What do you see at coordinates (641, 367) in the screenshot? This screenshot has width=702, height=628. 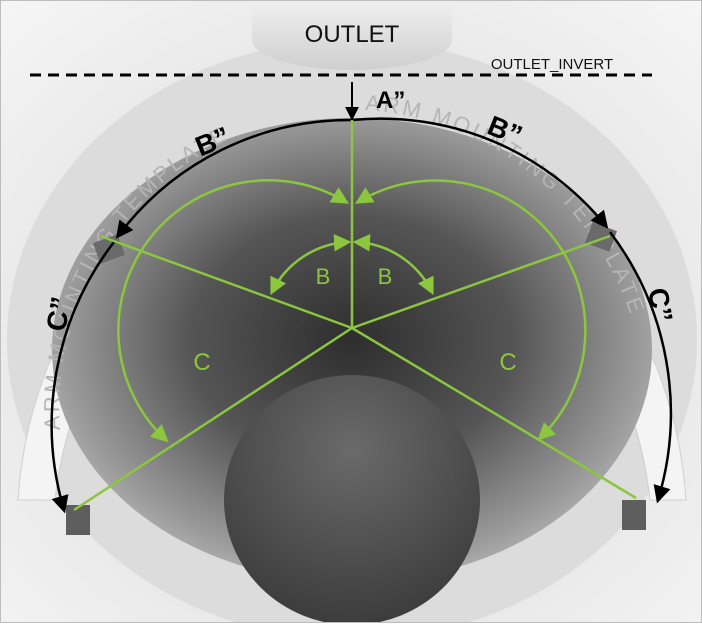 I see `c-arc-right` at bounding box center [641, 367].